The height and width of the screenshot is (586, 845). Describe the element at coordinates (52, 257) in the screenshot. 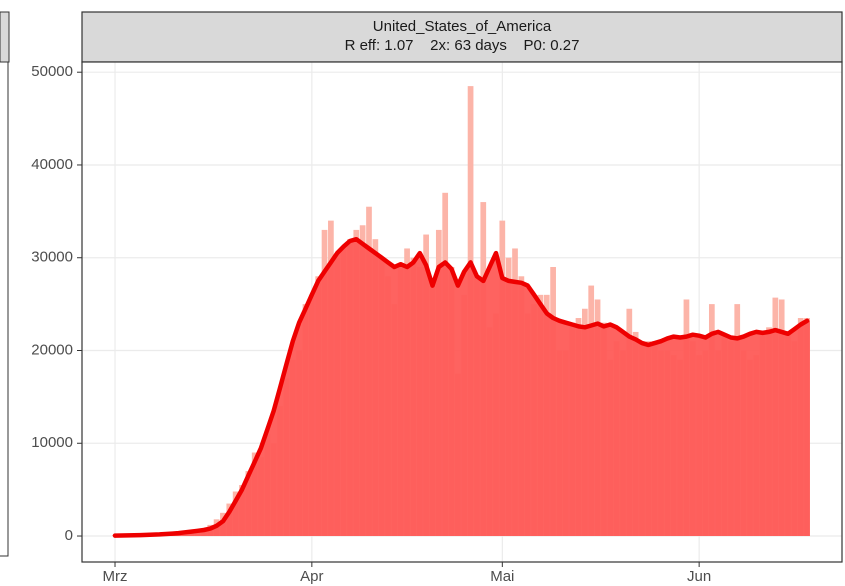

I see `y-tick-label: 30000` at that location.